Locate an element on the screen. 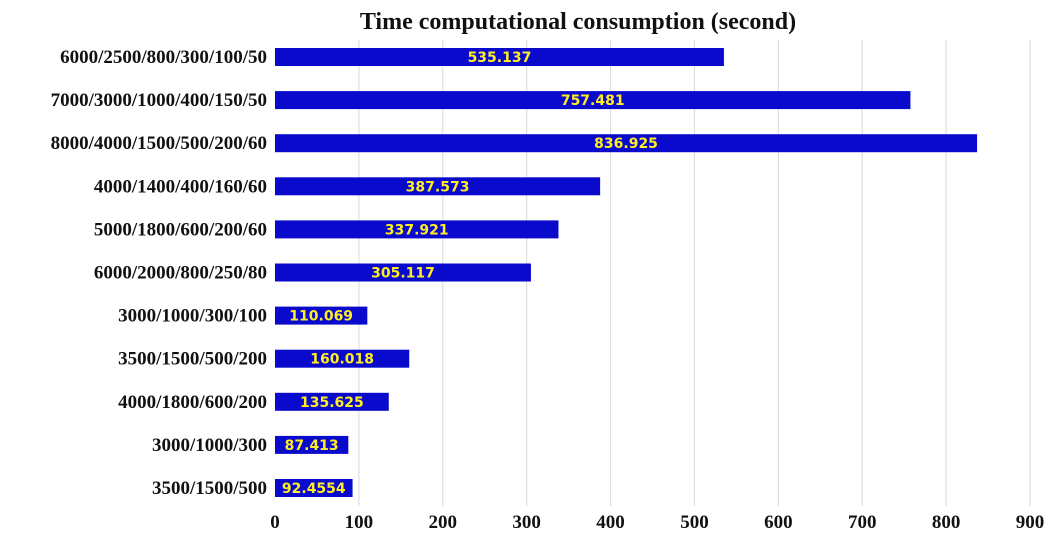 The image size is (1058, 545). data-label: 160.018 is located at coordinates (342, 360).